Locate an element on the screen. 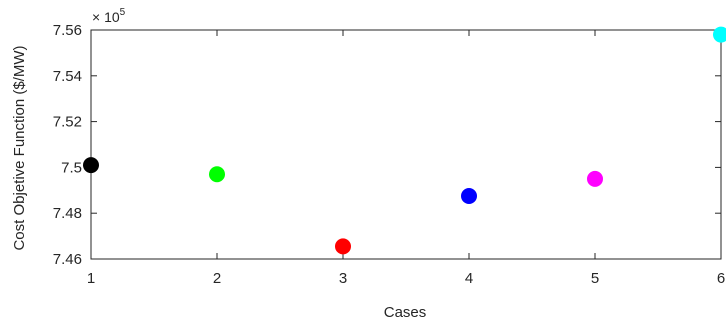 The height and width of the screenshot is (322, 726). y-tick-label: 7.46 is located at coordinates (67, 259).